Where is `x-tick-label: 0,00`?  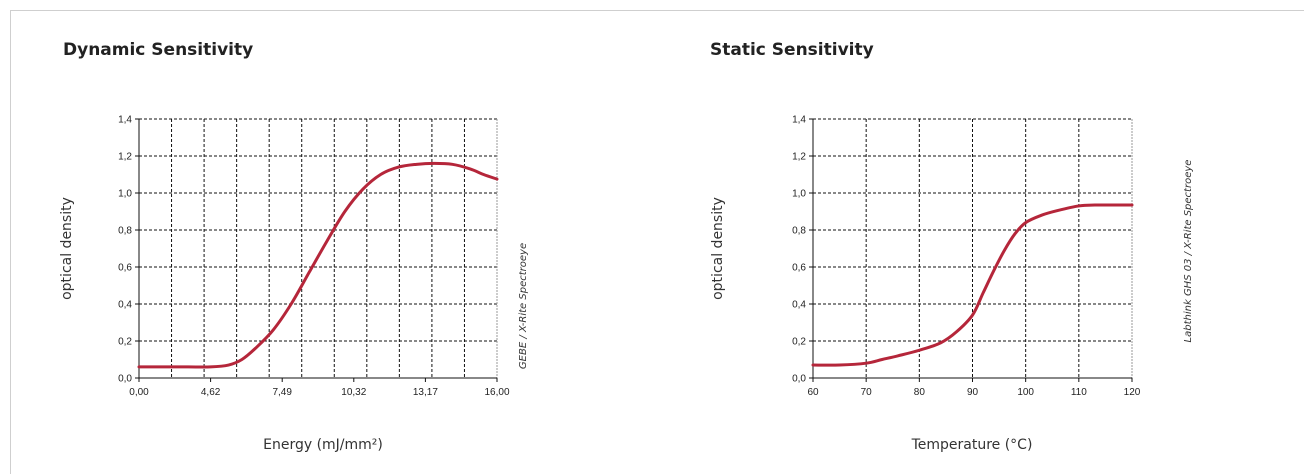
x-tick-label: 0,00 is located at coordinates (139, 392).